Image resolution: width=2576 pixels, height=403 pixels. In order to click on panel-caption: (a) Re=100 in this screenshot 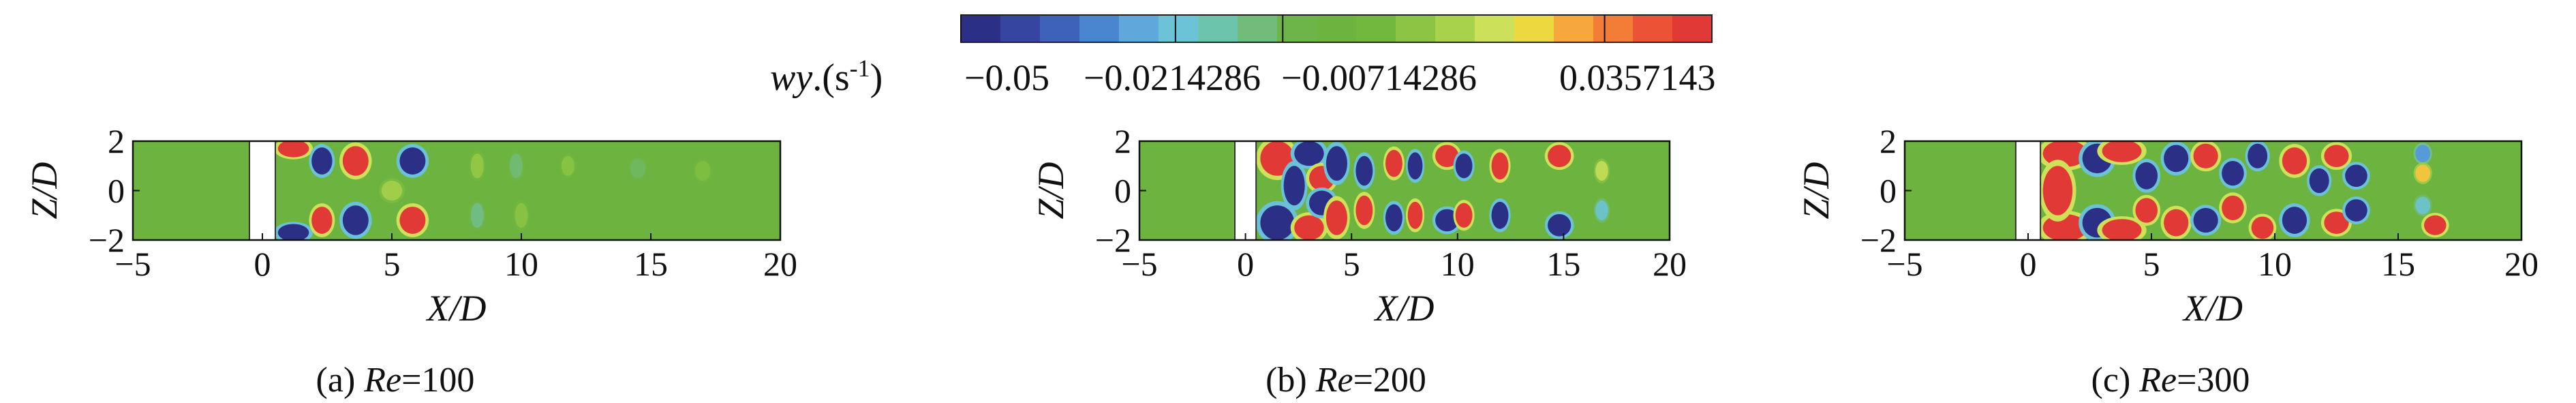, I will do `click(395, 380)`.